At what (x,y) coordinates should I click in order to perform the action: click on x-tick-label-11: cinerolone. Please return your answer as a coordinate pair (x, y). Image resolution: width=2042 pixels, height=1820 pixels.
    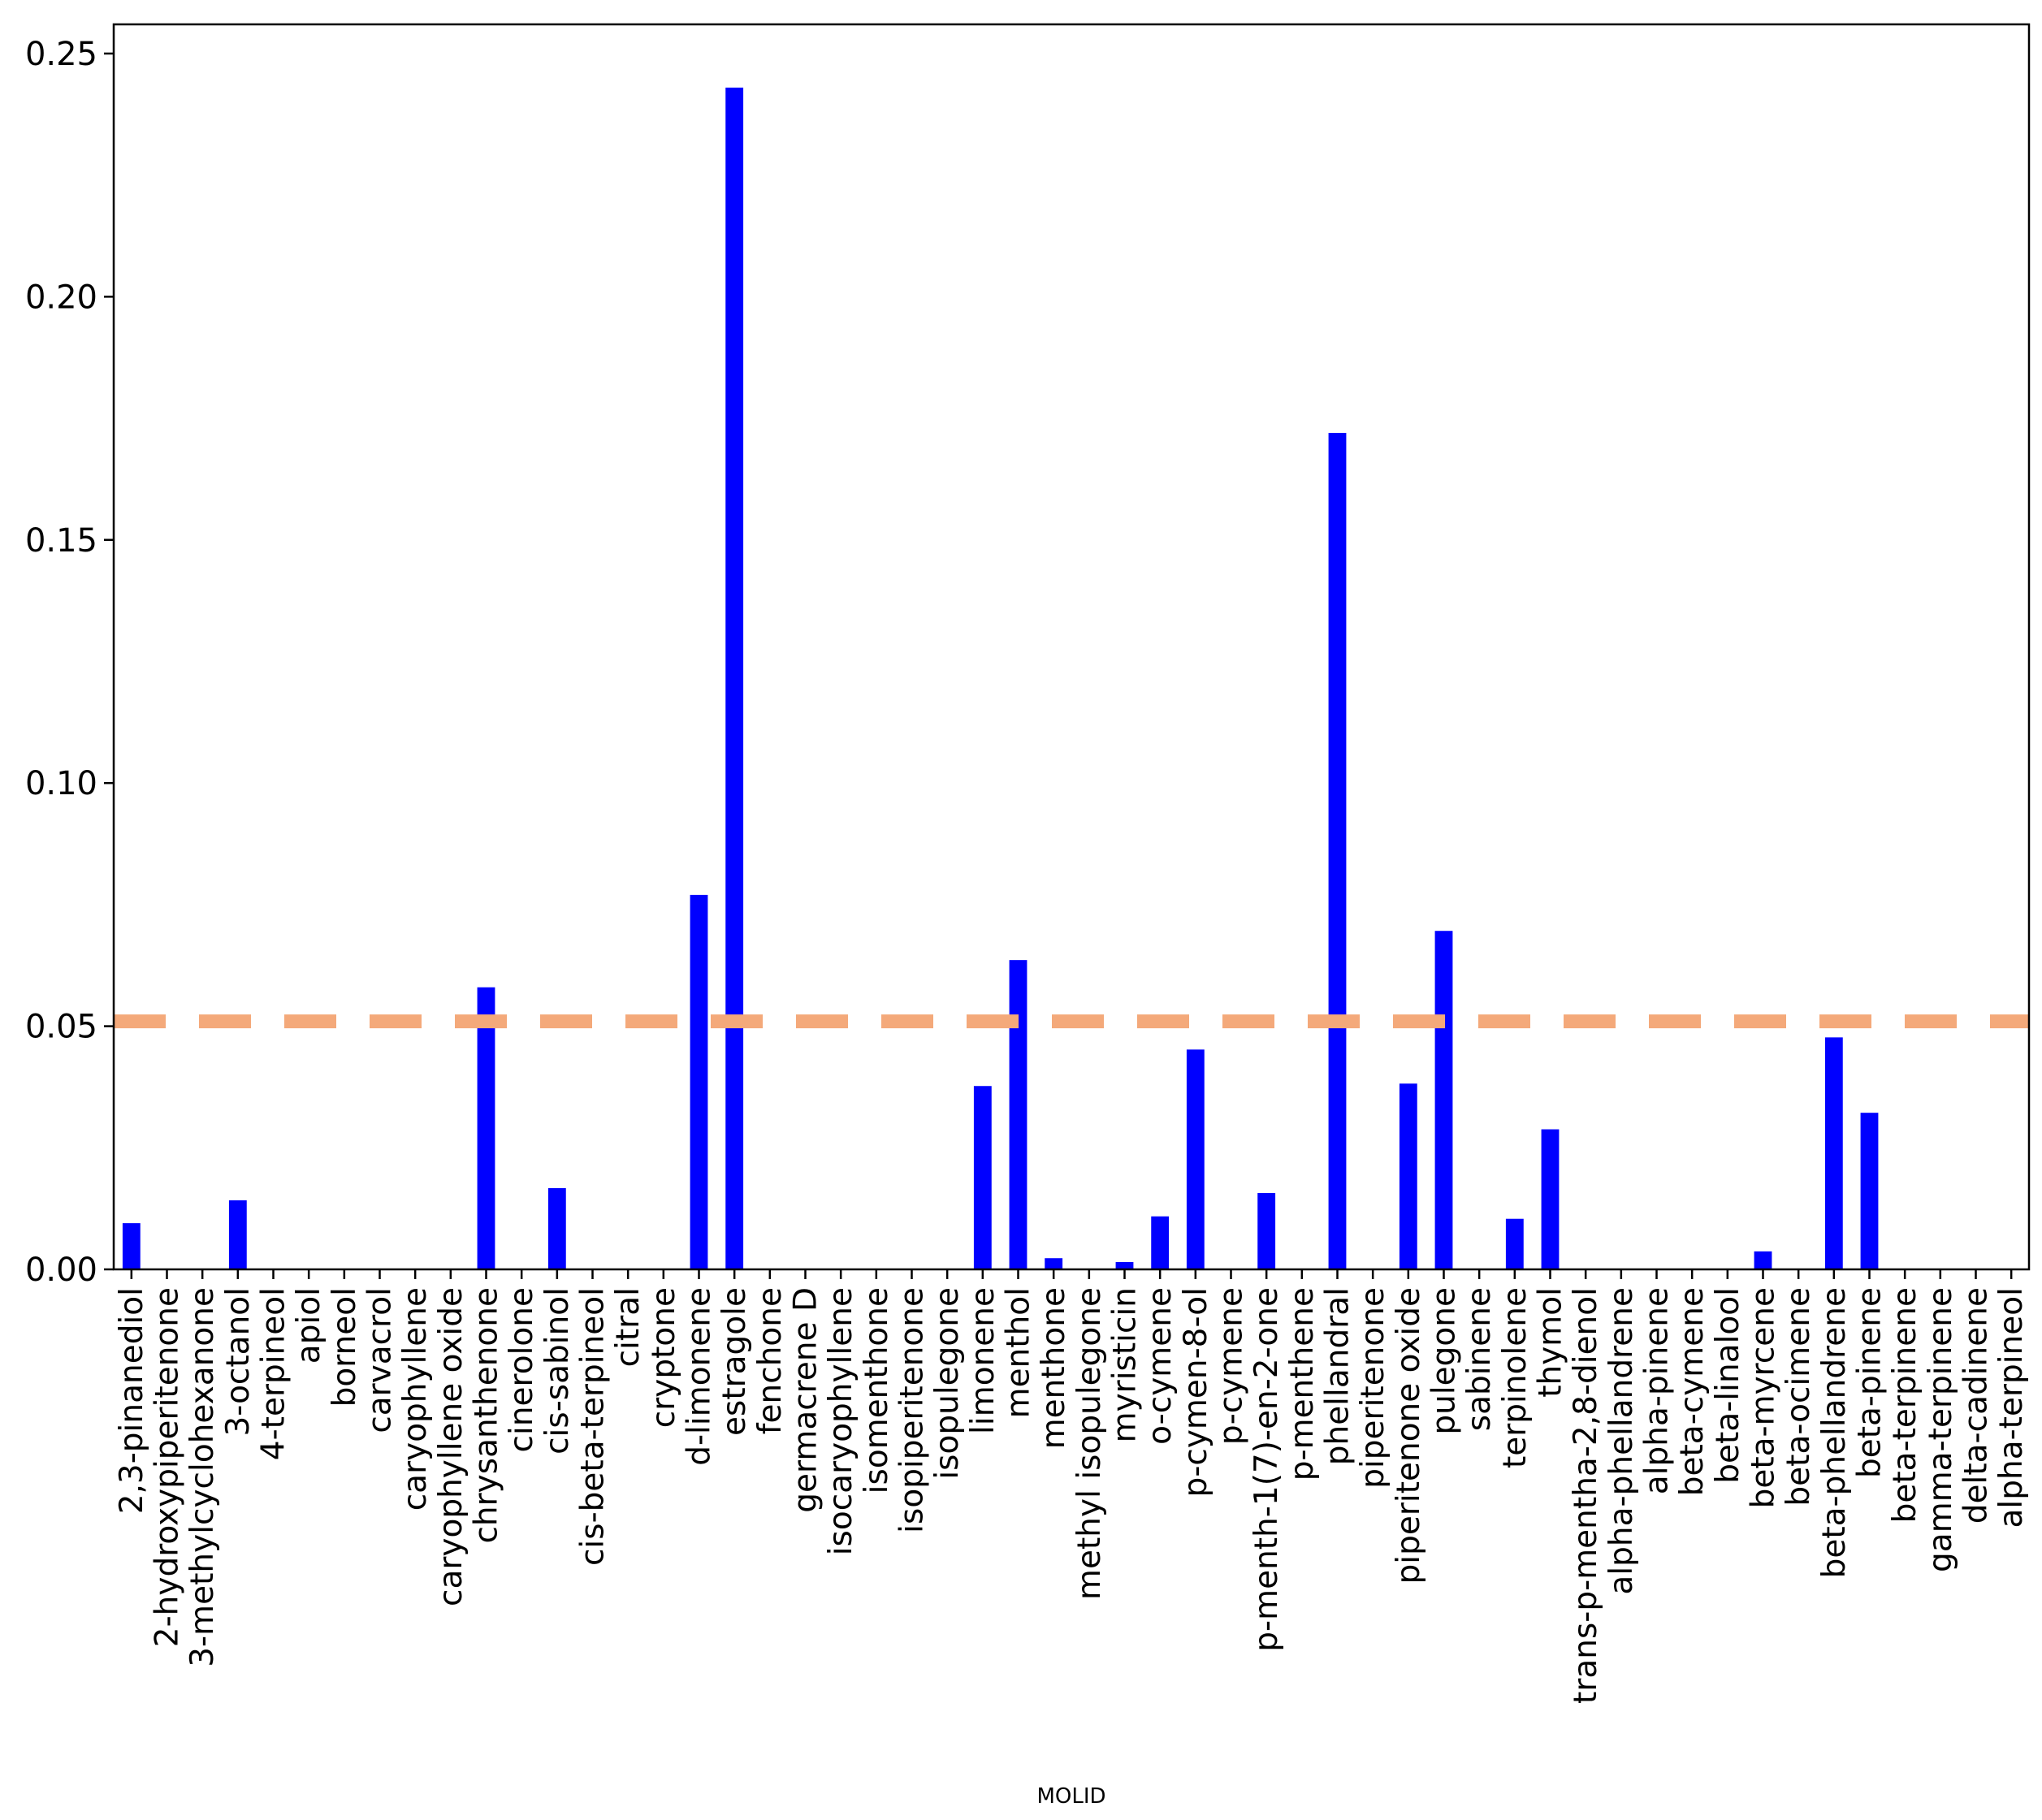
    Looking at the image, I should click on (522, 1370).